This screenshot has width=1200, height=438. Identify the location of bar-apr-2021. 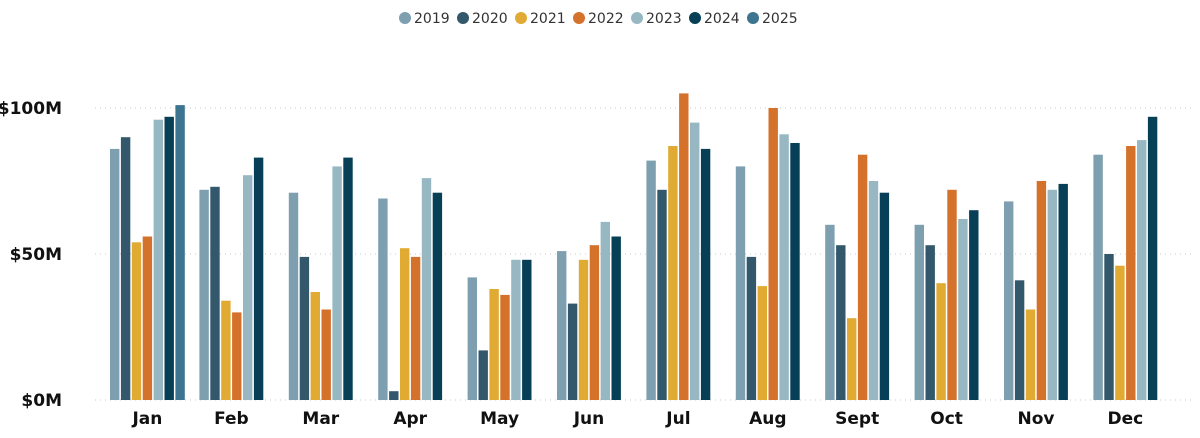
(405, 324).